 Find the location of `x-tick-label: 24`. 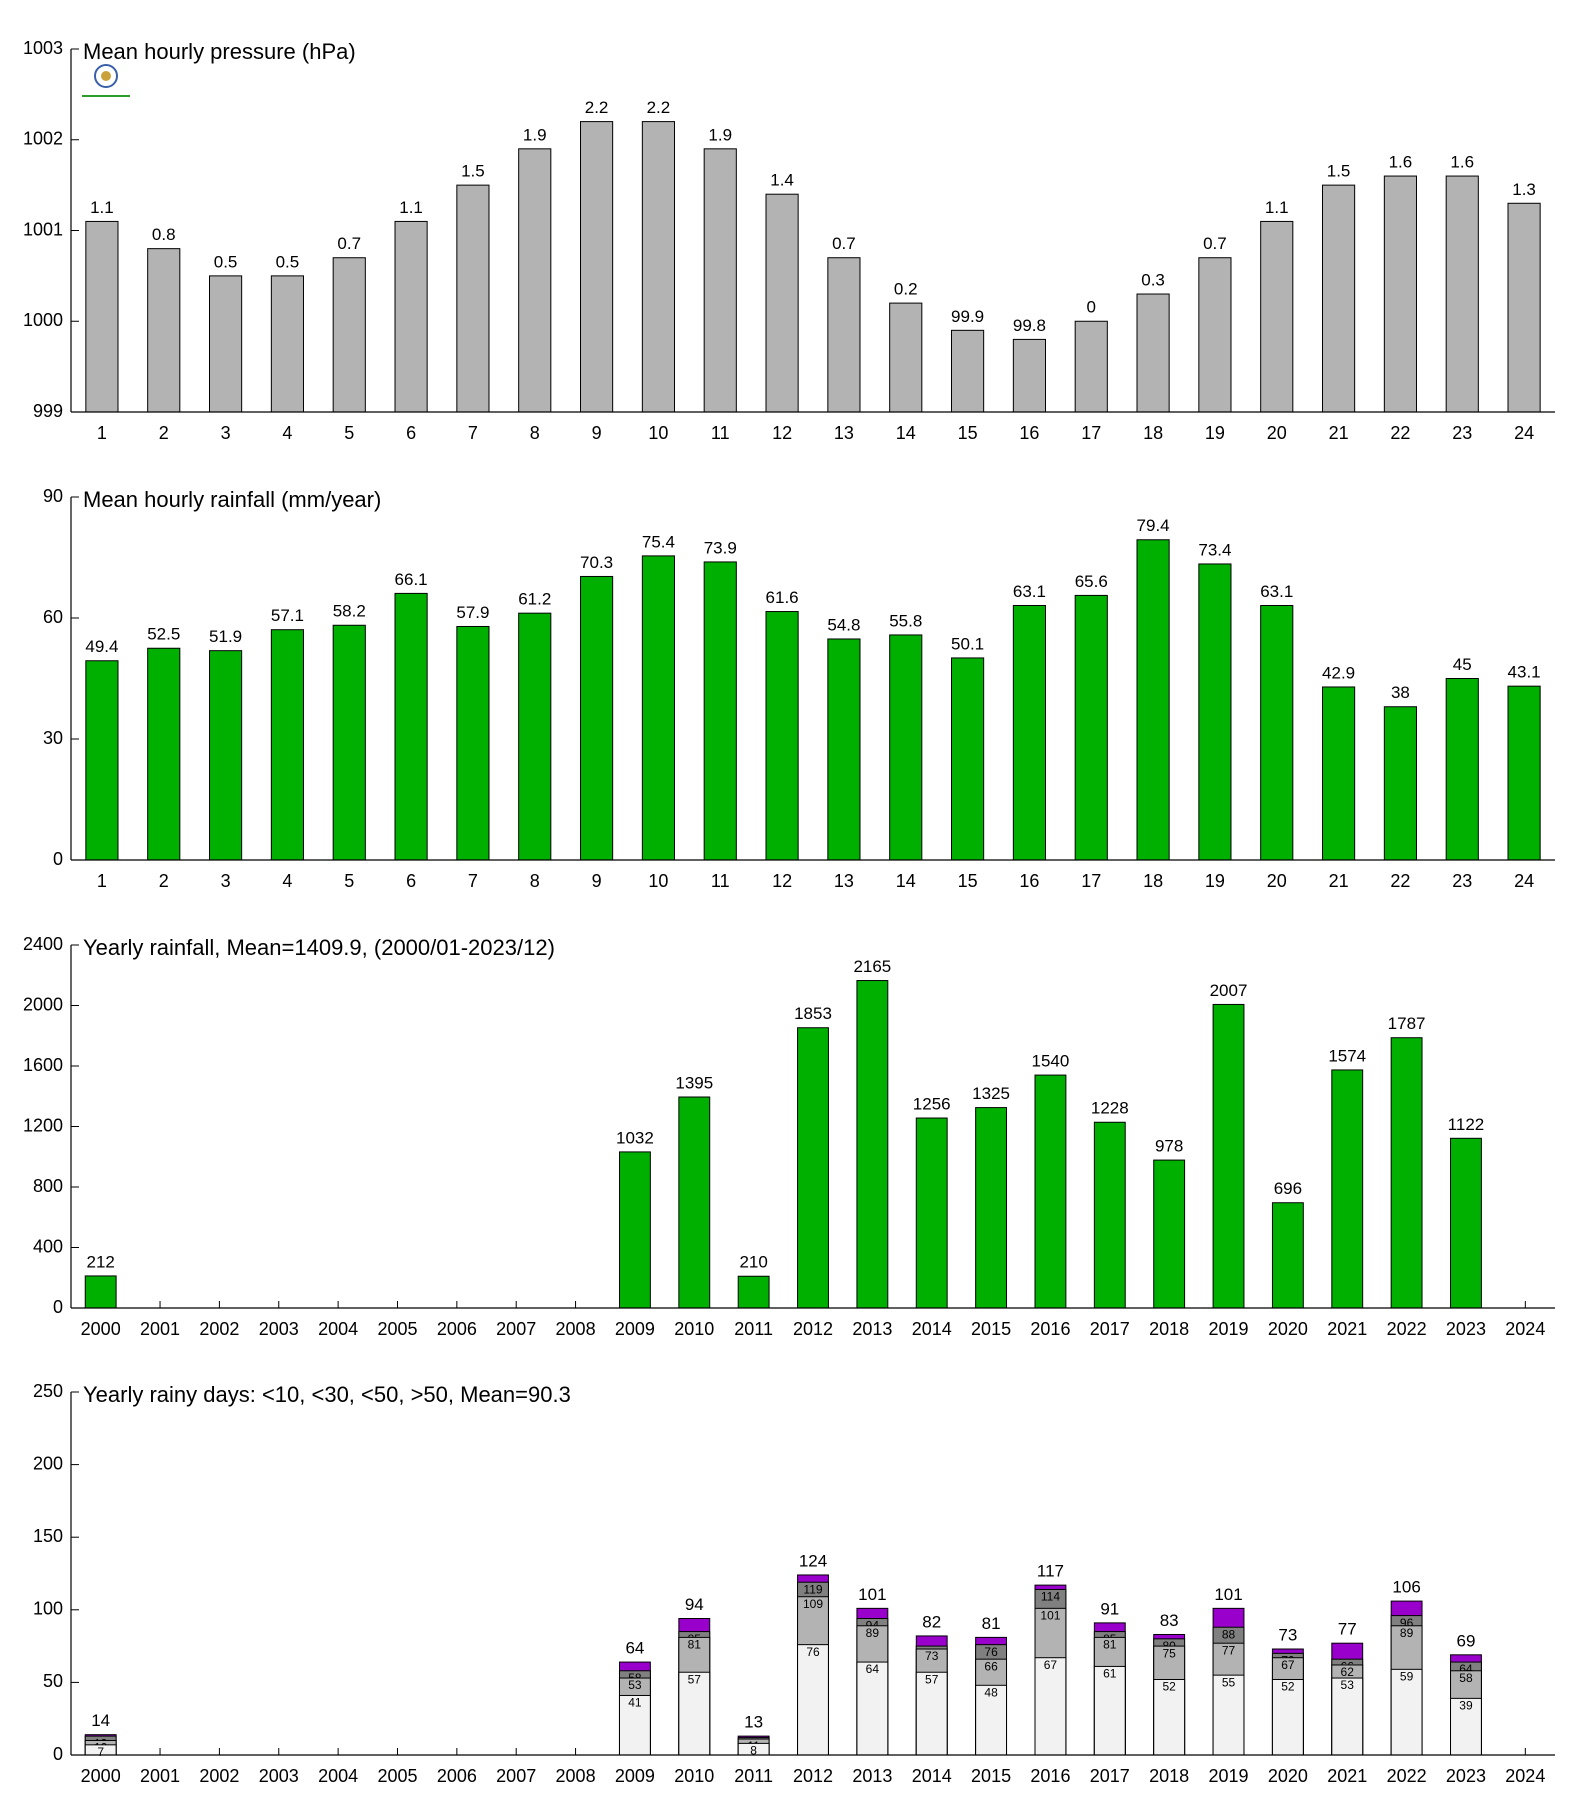

x-tick-label: 24 is located at coordinates (1524, 881).